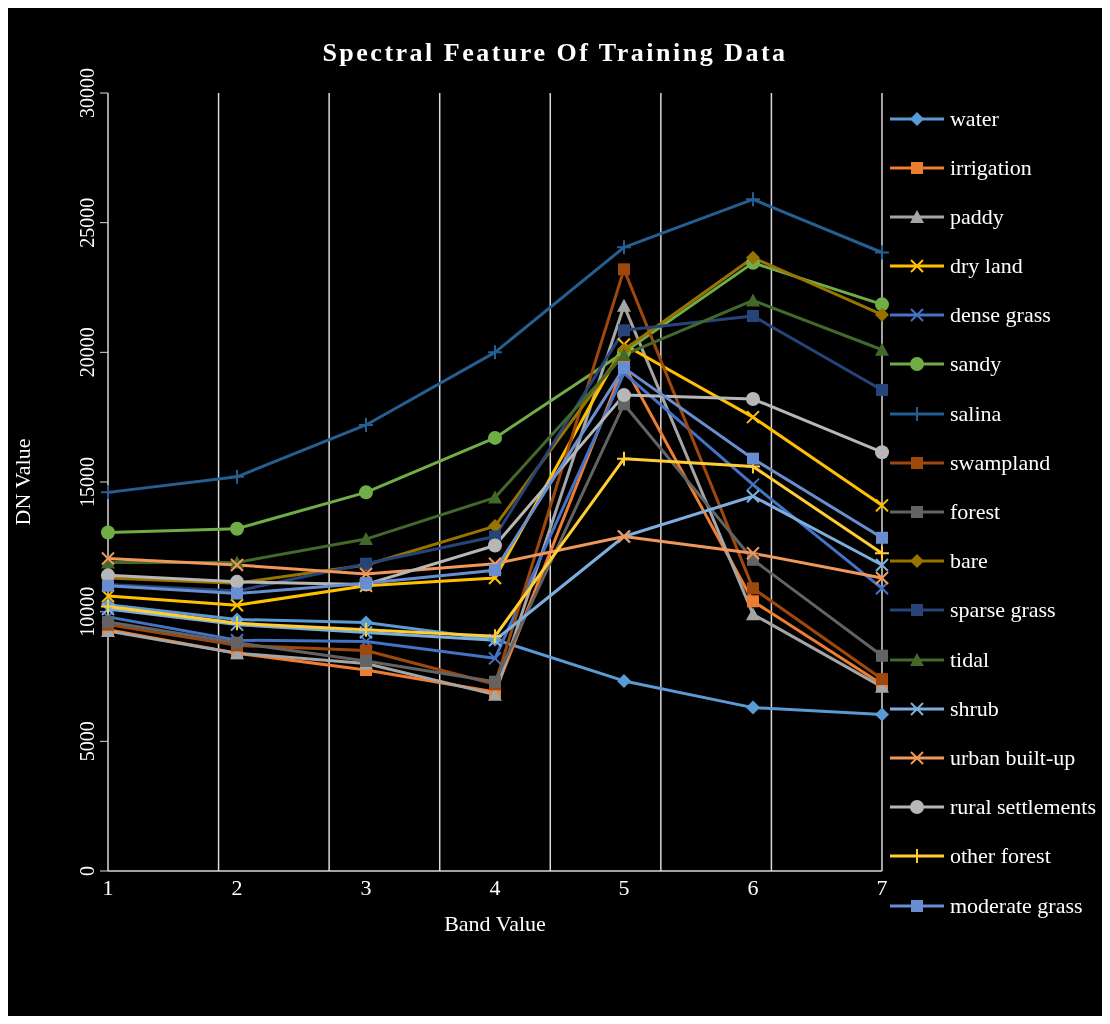  Describe the element at coordinates (986, 266) in the screenshot. I see `legend-label: dry land` at that location.